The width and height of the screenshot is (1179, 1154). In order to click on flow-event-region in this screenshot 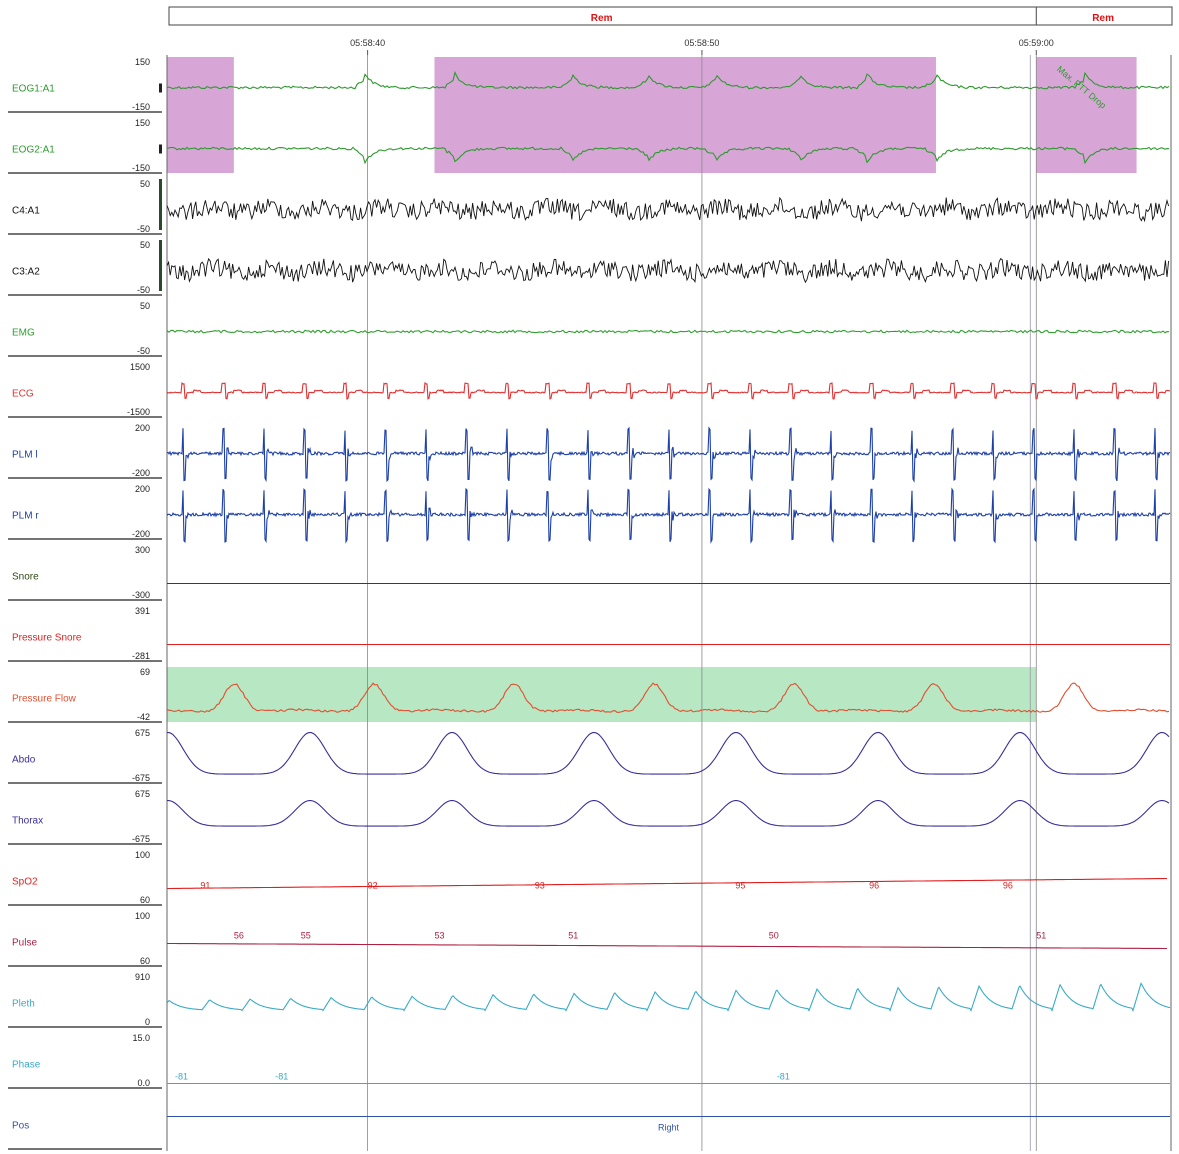, I will do `click(602, 694)`.